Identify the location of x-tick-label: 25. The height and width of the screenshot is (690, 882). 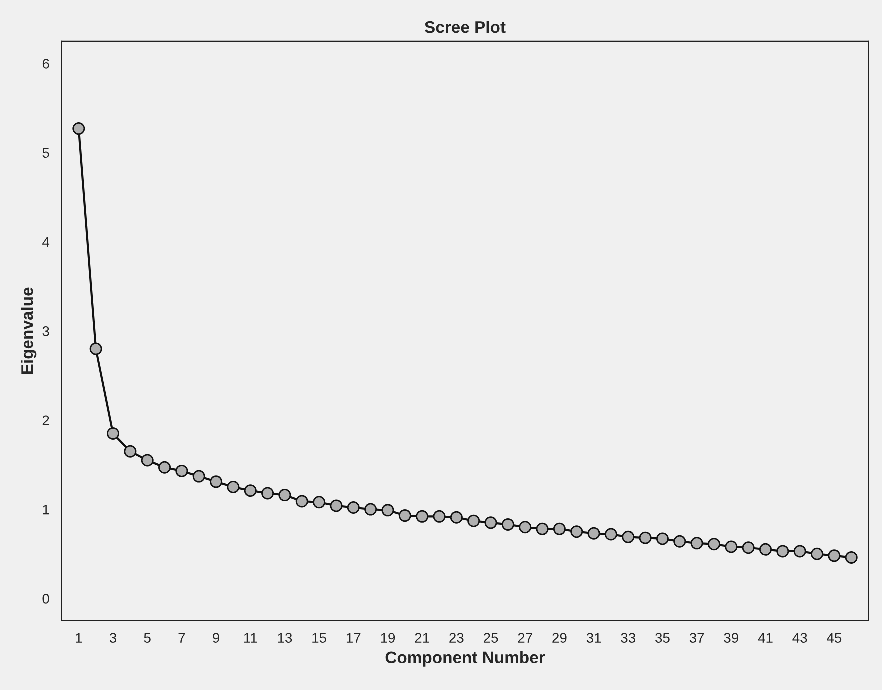
(491, 638).